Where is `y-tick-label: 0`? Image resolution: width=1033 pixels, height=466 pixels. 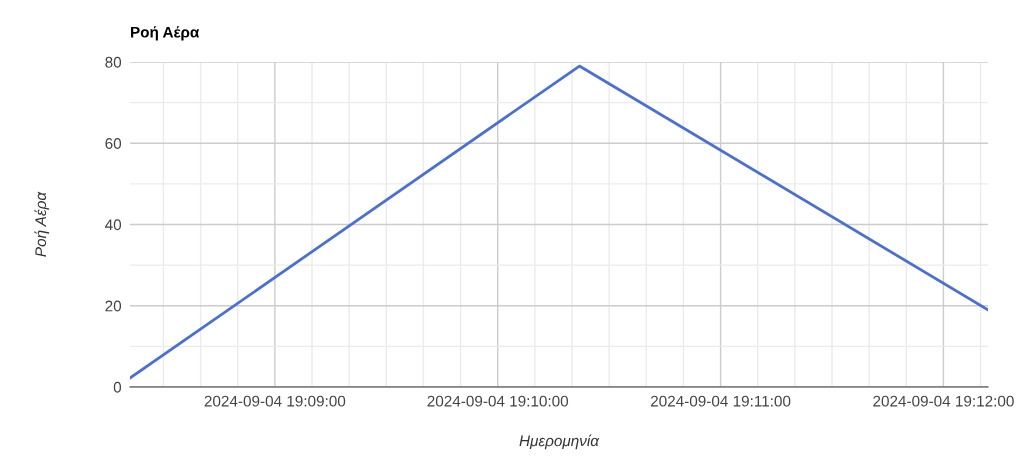
y-tick-label: 0 is located at coordinates (117, 387).